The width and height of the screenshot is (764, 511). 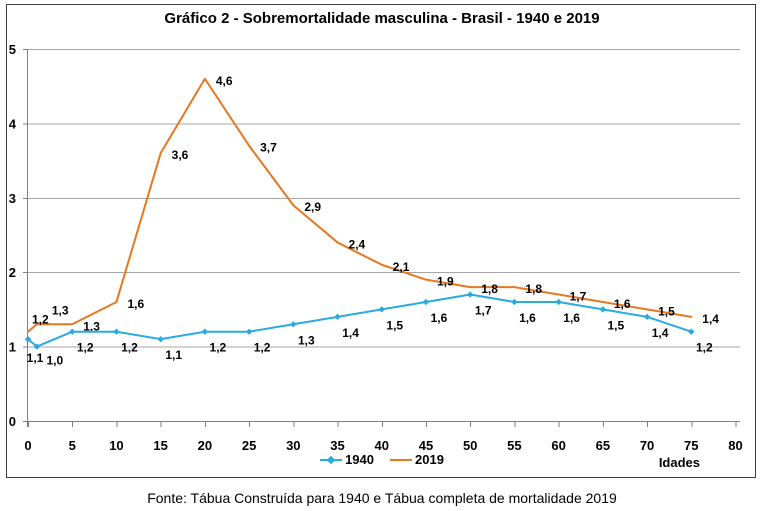 I want to click on data-label-1940: 1,7, so click(x=483, y=311).